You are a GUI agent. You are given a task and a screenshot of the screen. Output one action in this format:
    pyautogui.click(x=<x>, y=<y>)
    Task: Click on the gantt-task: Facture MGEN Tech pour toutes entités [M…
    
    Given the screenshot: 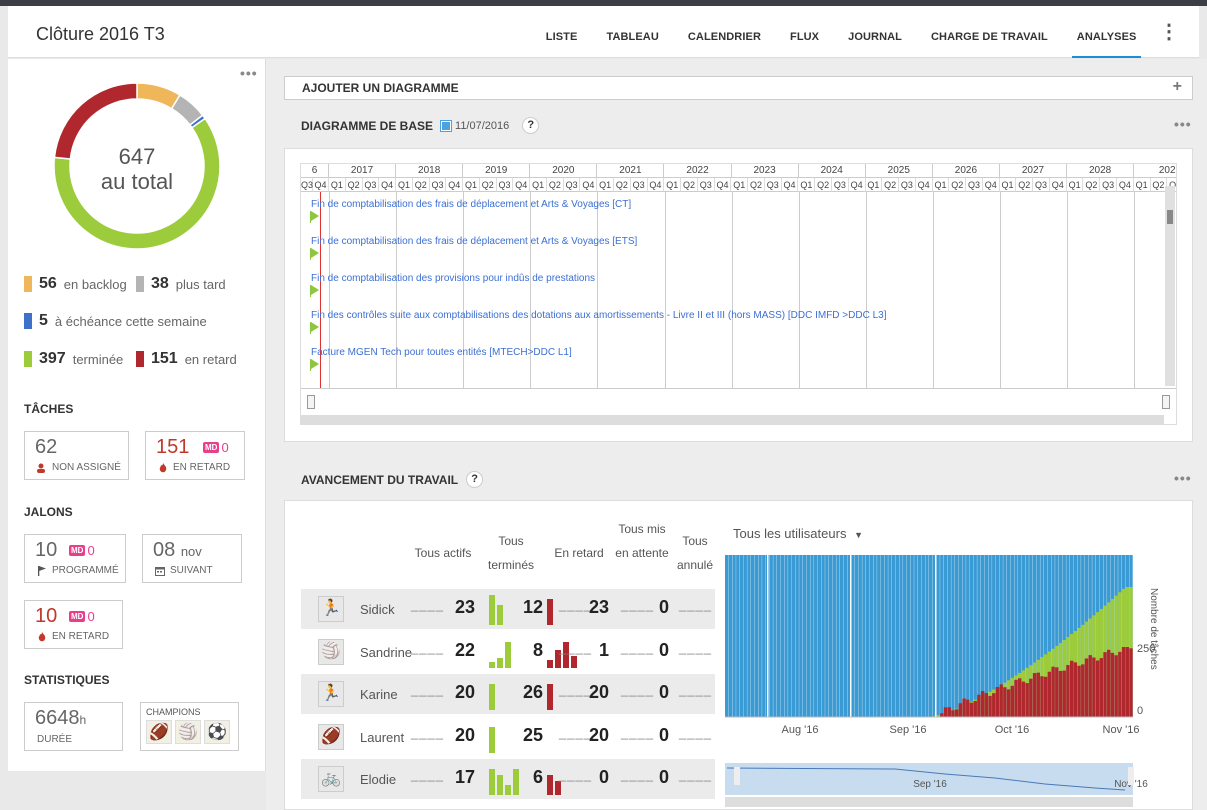 What is the action you would take?
    pyautogui.click(x=441, y=352)
    